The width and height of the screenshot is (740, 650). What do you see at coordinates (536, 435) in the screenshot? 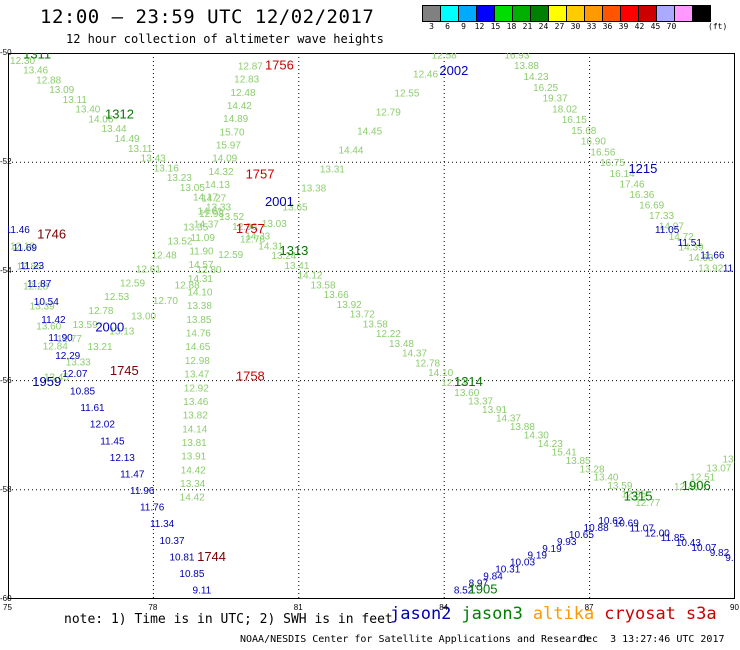
I see `swh-value: 14.30` at bounding box center [536, 435].